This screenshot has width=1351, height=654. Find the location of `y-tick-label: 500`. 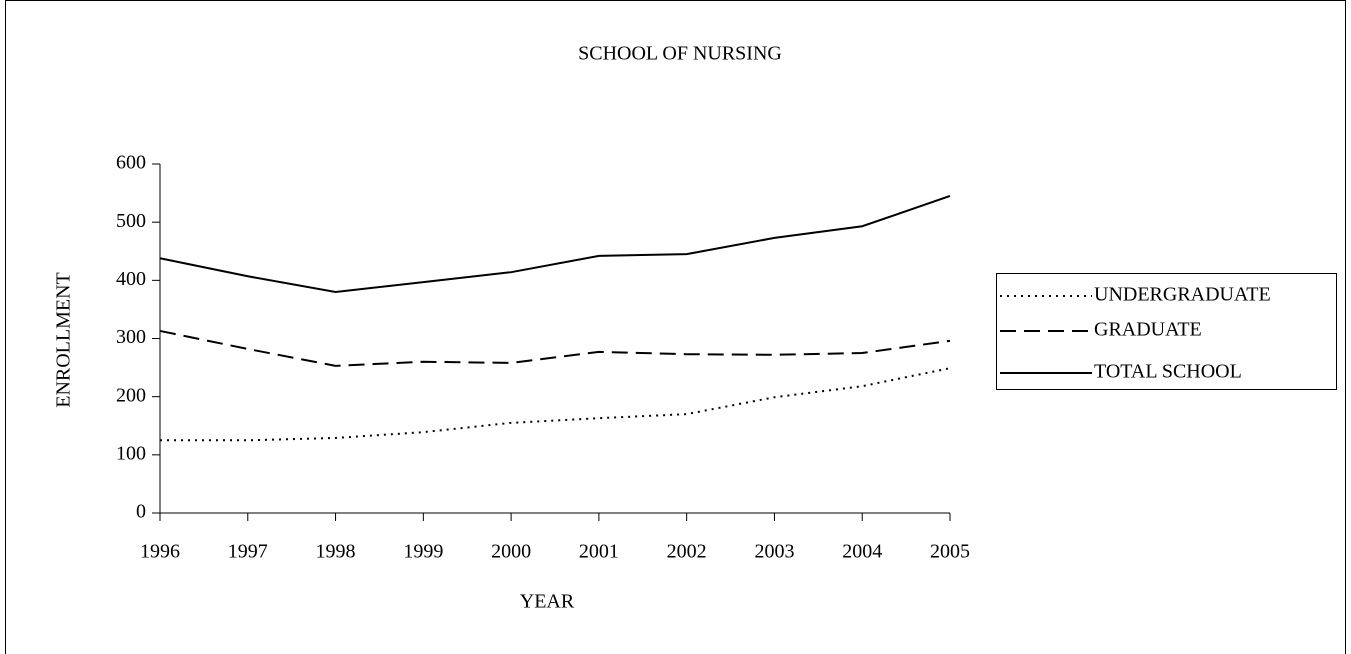

y-tick-label: 500 is located at coordinates (131, 221).